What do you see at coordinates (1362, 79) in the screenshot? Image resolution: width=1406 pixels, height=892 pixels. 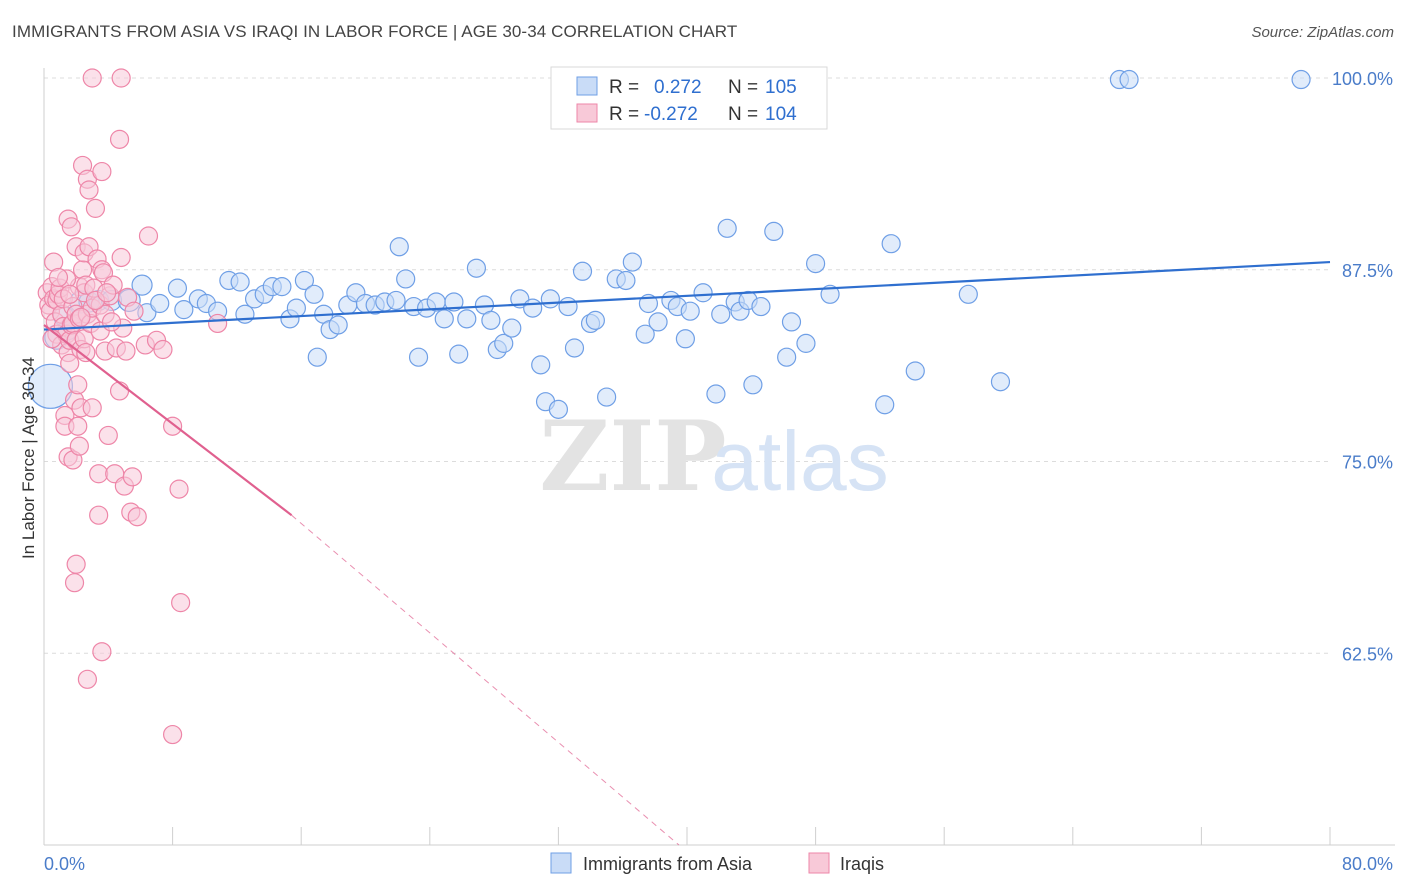 I see `y-tick-label: 100.0%` at bounding box center [1362, 79].